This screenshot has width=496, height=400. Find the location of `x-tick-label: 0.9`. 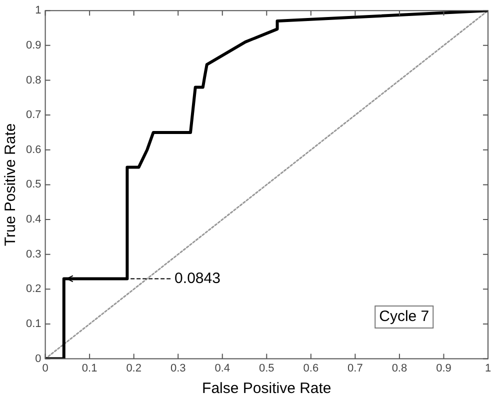

x-tick-label: 0.9 is located at coordinates (444, 368).